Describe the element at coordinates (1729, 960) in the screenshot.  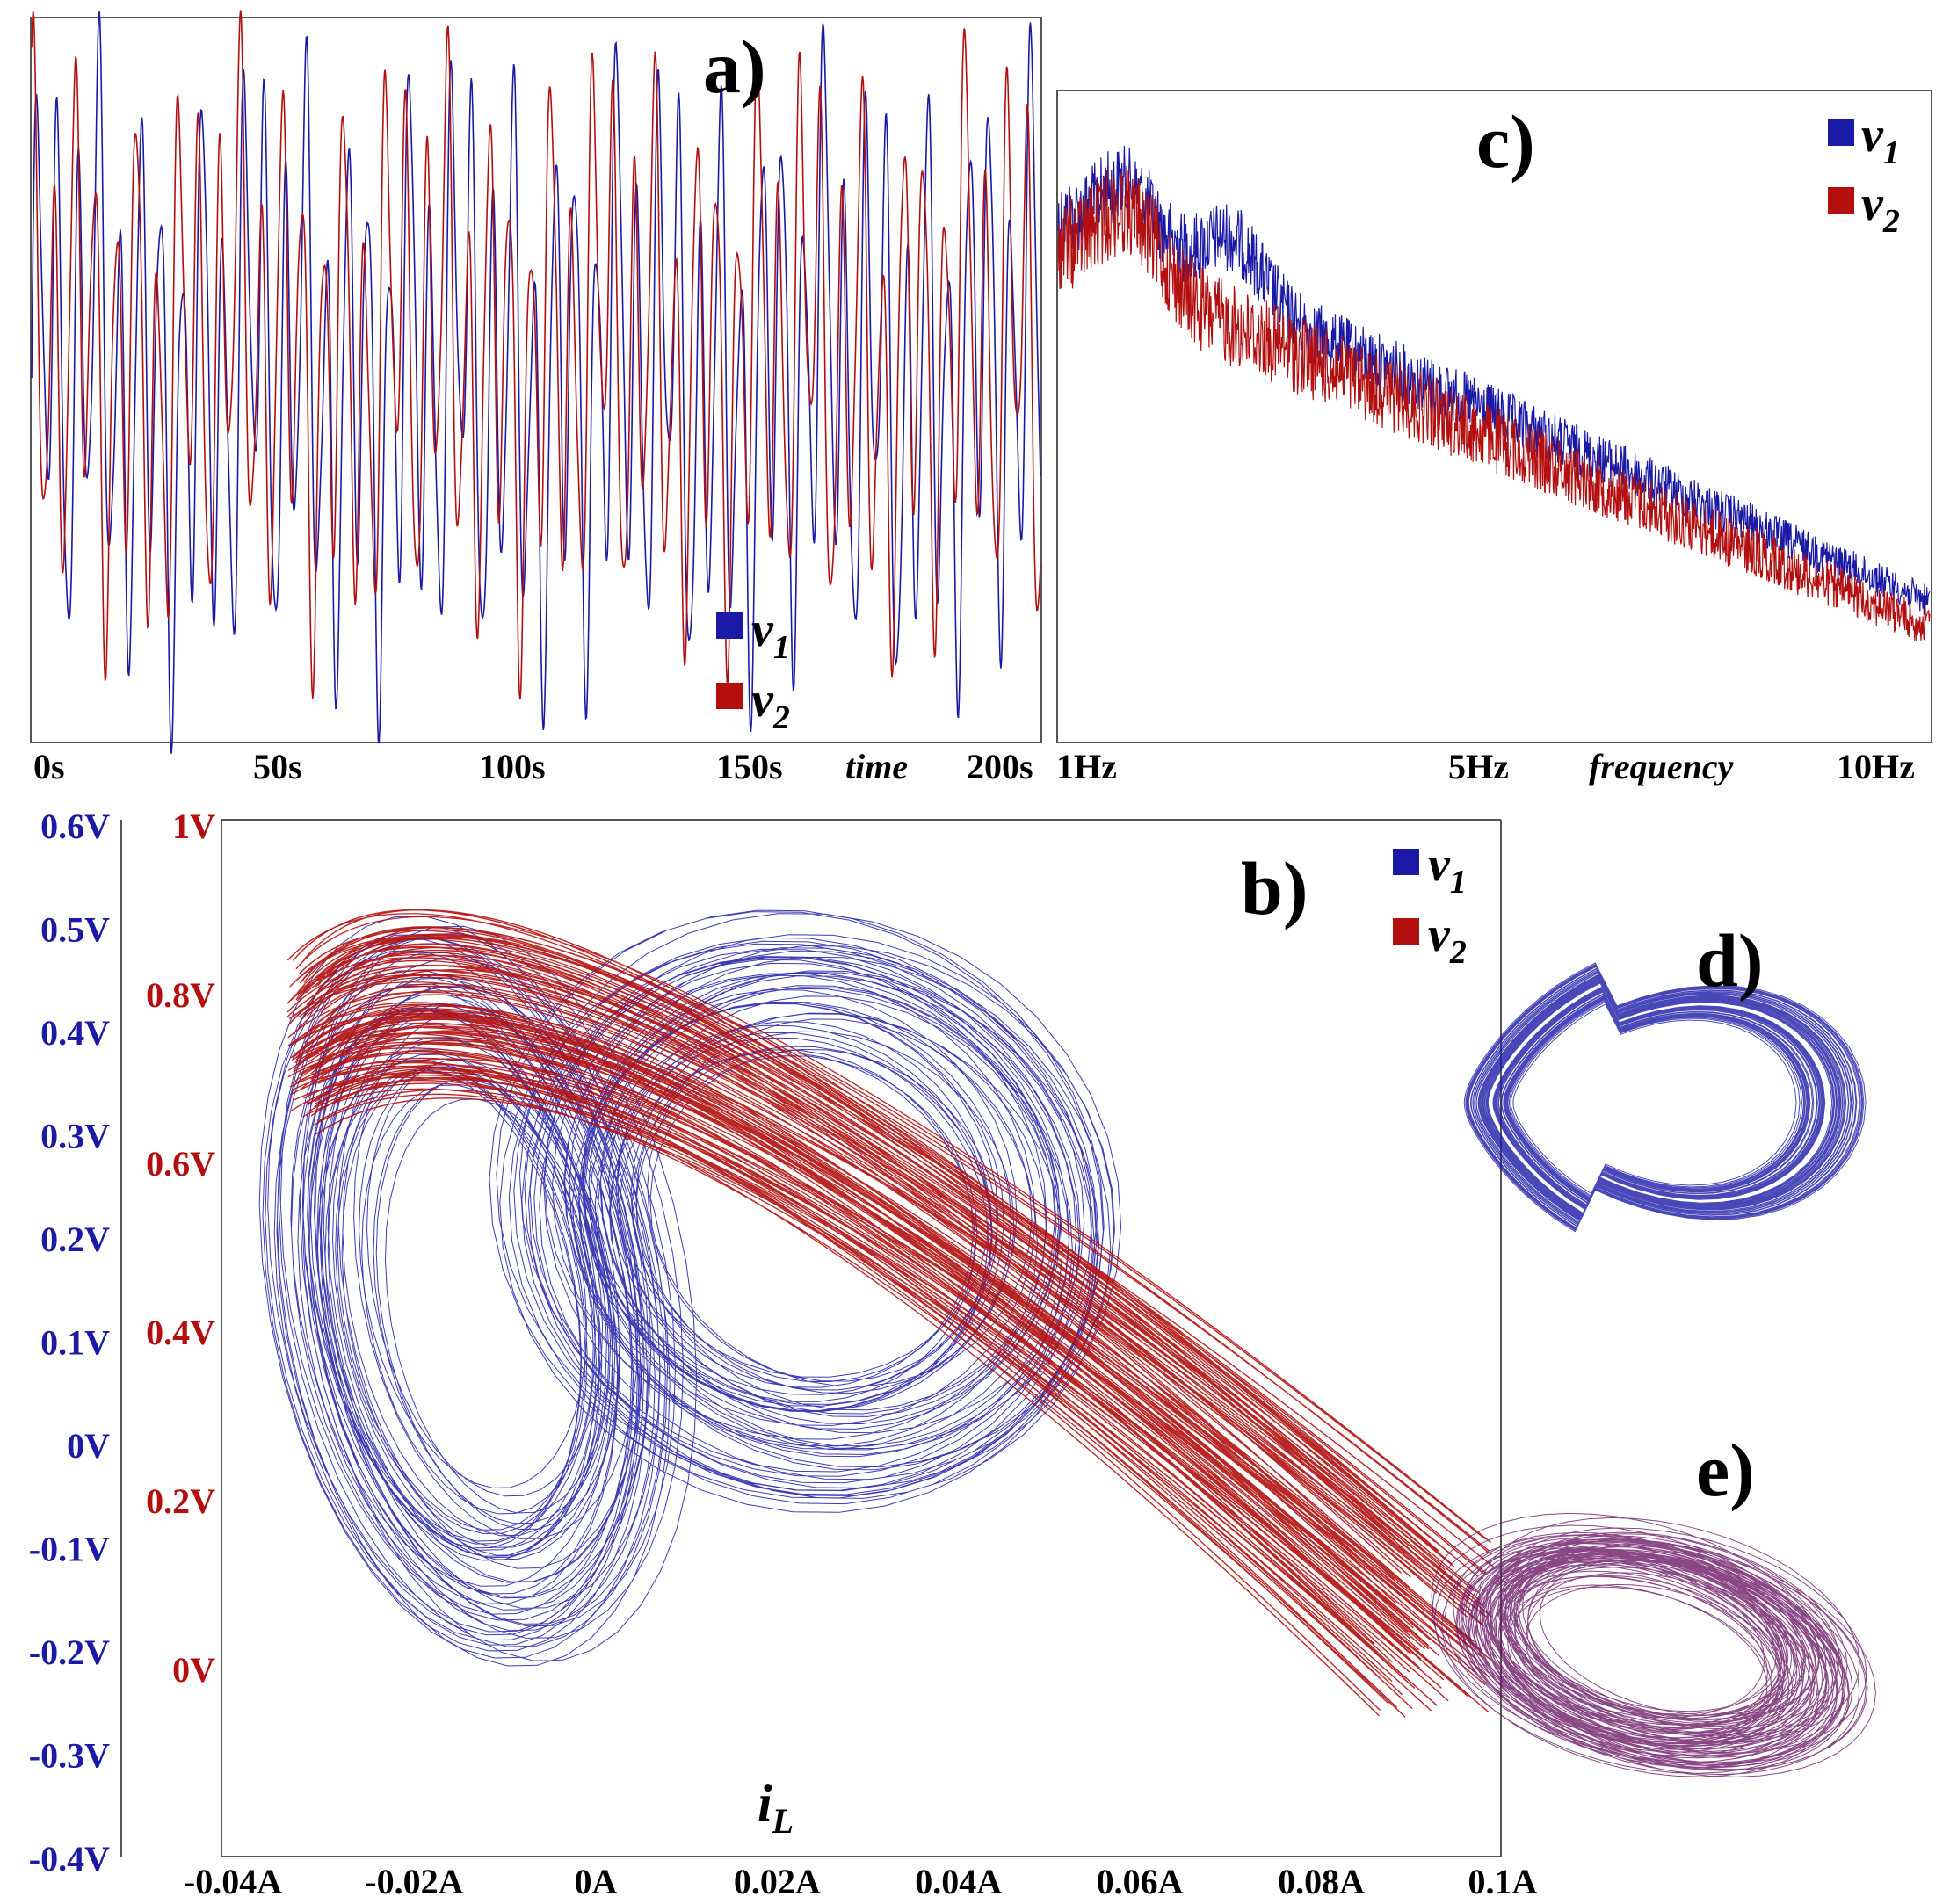
I see `panel-d-label: d)` at that location.